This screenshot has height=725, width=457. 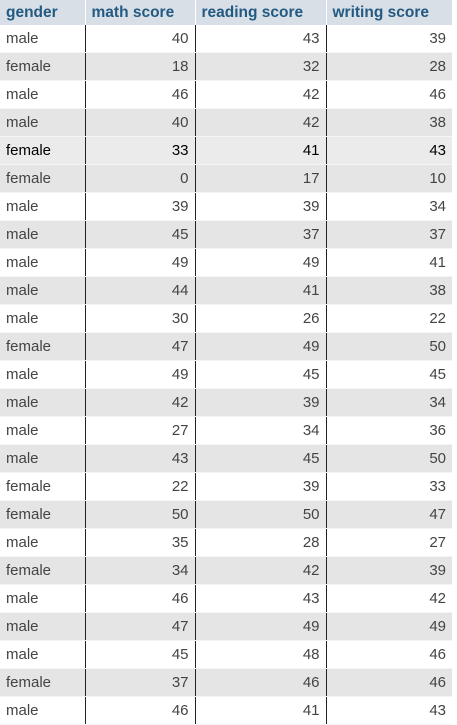 What do you see at coordinates (140, 291) in the screenshot?
I see `cell-math-score: 44` at bounding box center [140, 291].